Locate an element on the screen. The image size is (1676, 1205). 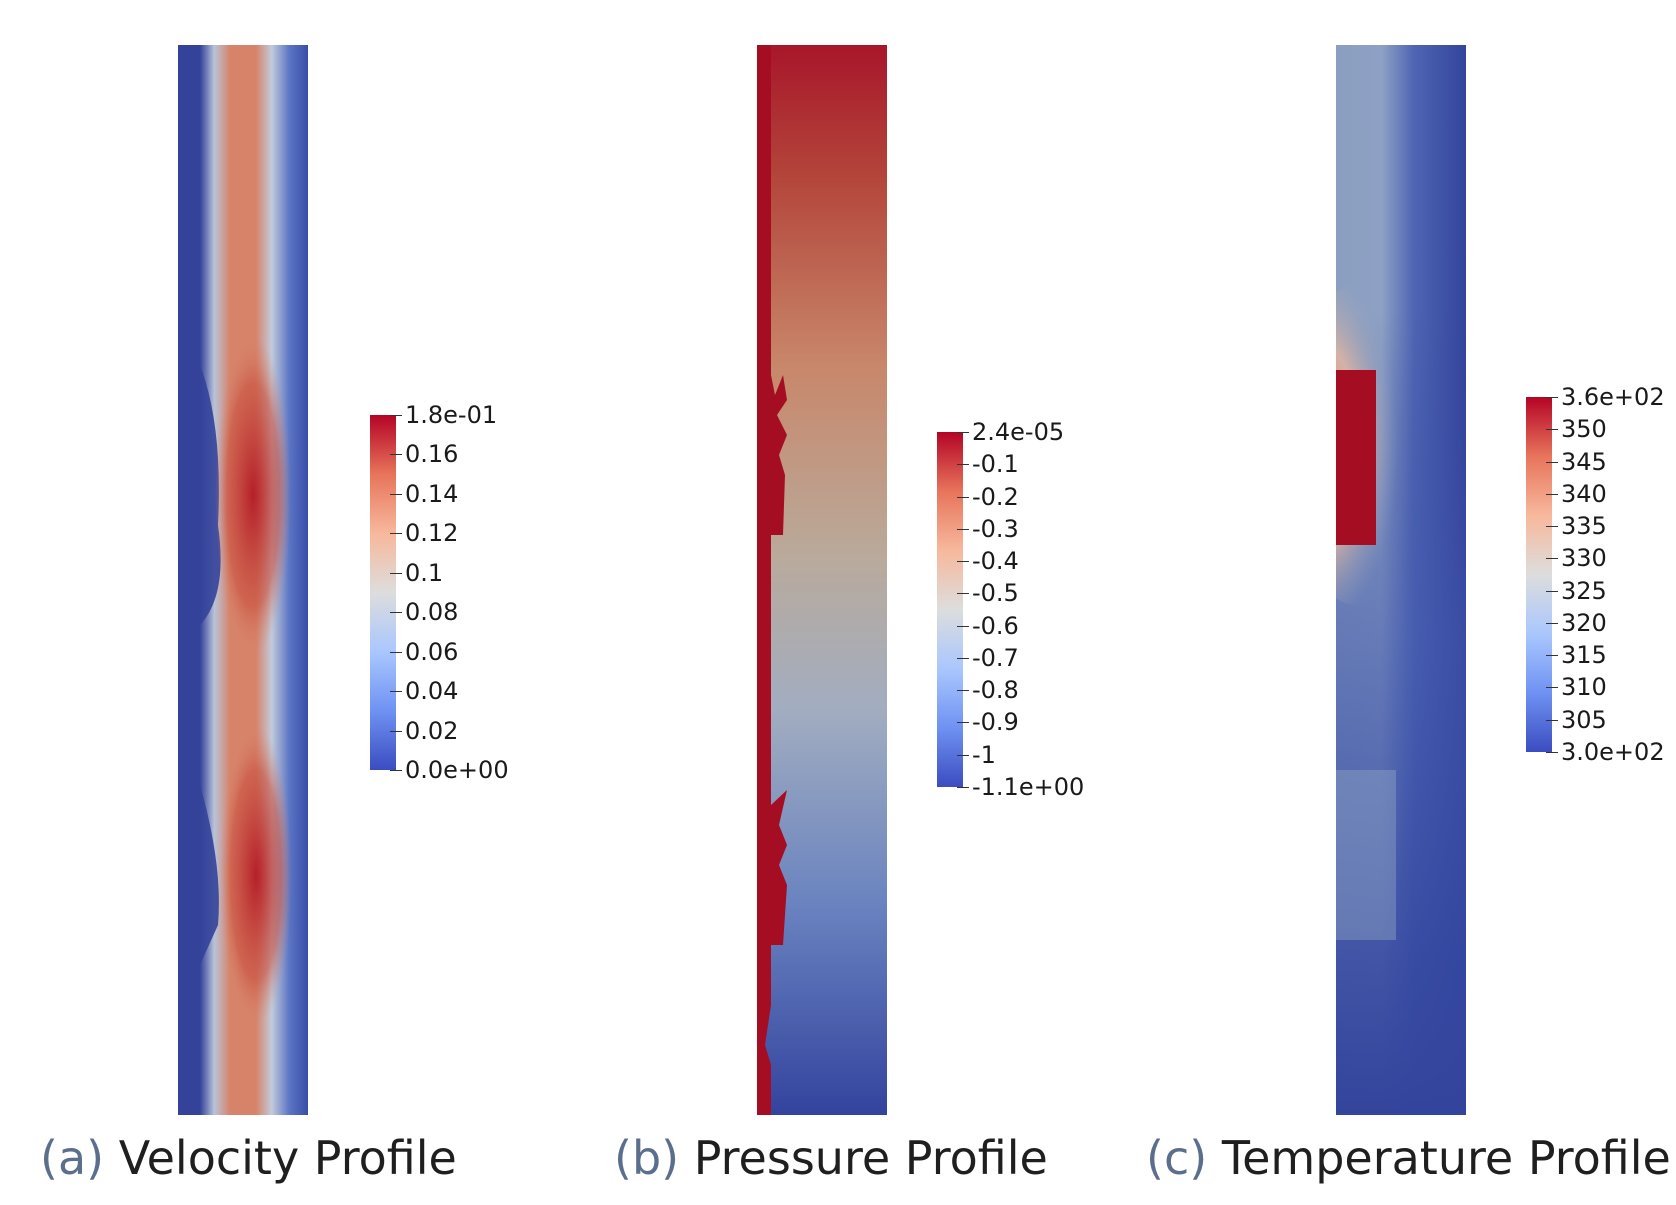
caption-letter: (b) is located at coordinates (647, 1158).